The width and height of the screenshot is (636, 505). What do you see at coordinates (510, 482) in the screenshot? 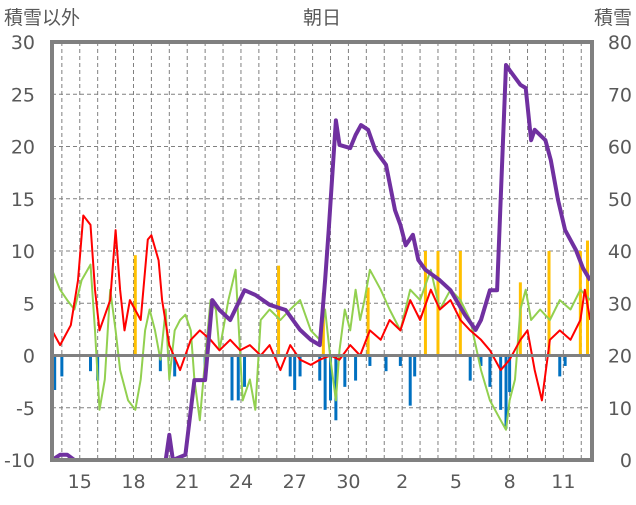
I see `x-tick-label: 8` at bounding box center [510, 482].